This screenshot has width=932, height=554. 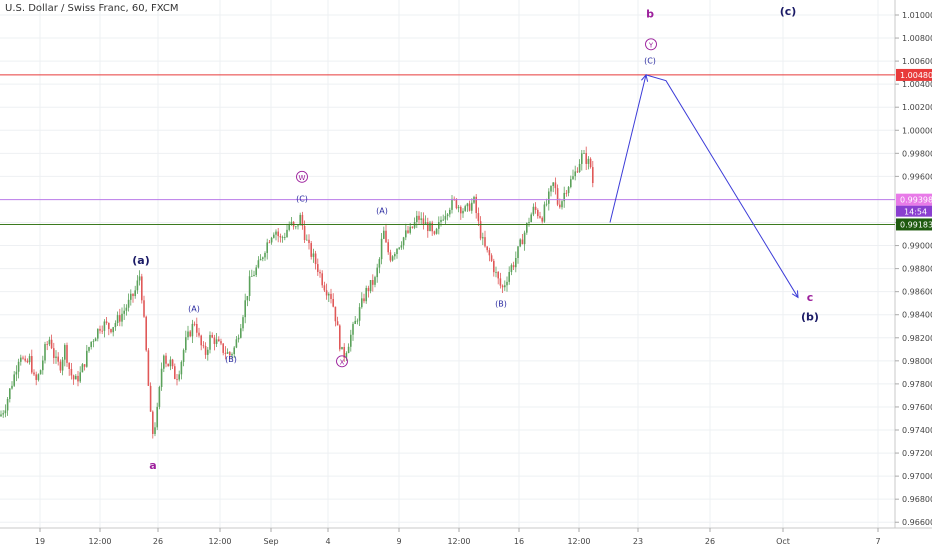 I want to click on y-tick-label: 0.97200, so click(x=917, y=453).